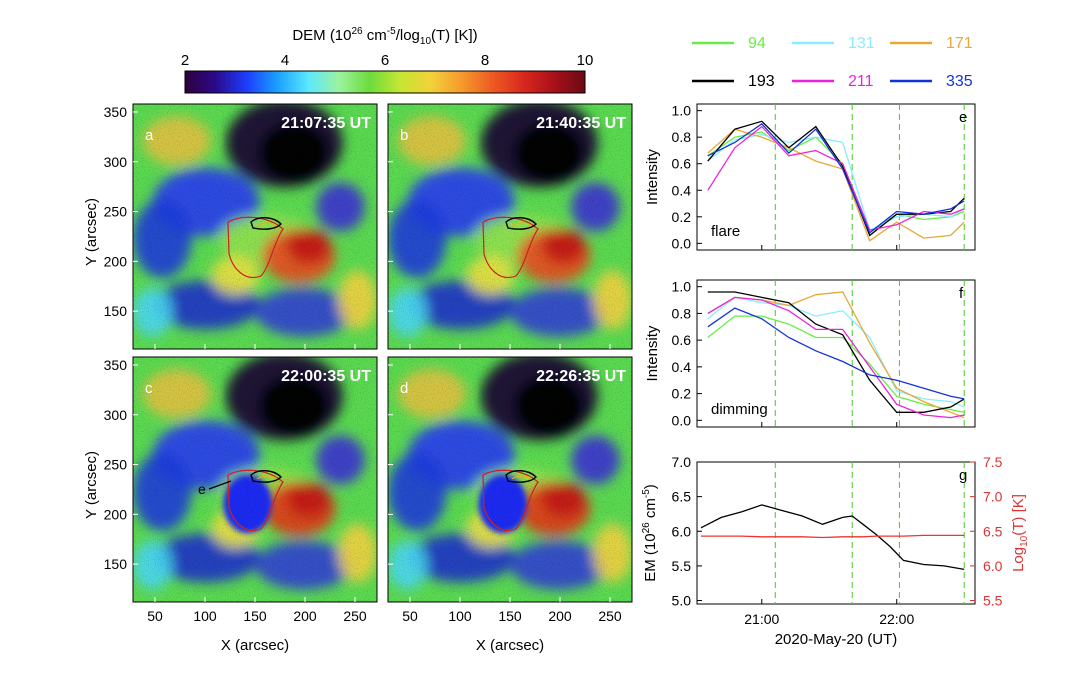  What do you see at coordinates (832, 537) in the screenshot?
I see `series-line-EM` at bounding box center [832, 537].